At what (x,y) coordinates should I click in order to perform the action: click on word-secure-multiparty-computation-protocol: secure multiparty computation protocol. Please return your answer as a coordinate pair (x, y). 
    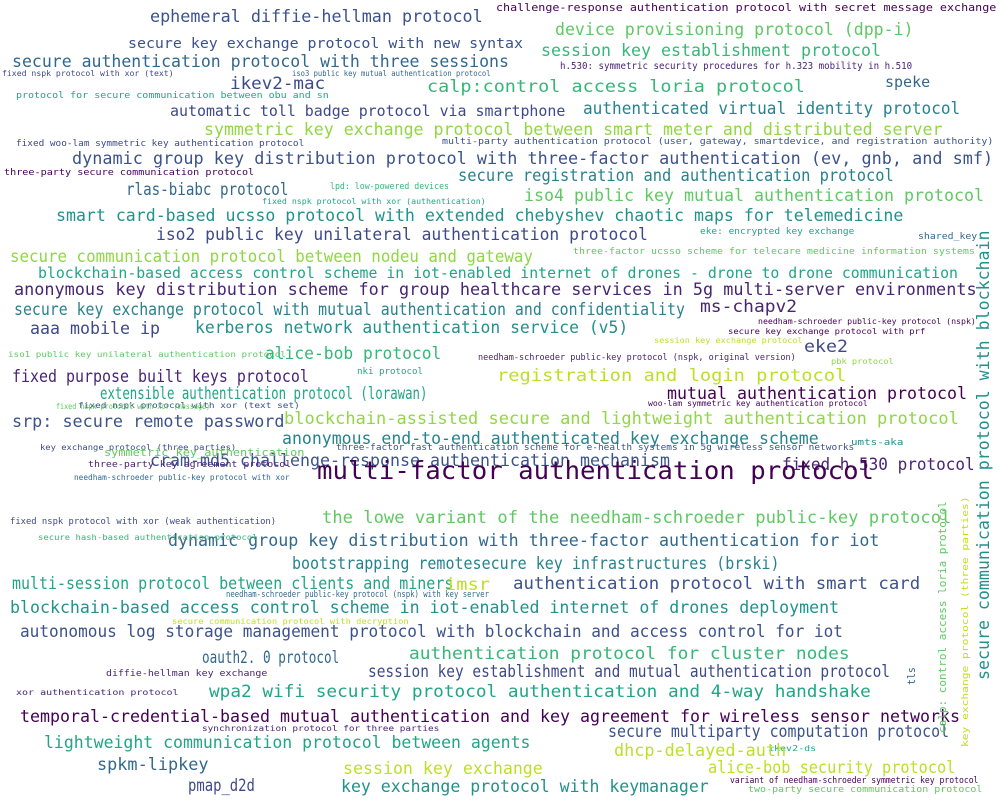
    Looking at the image, I should click on (779, 732).